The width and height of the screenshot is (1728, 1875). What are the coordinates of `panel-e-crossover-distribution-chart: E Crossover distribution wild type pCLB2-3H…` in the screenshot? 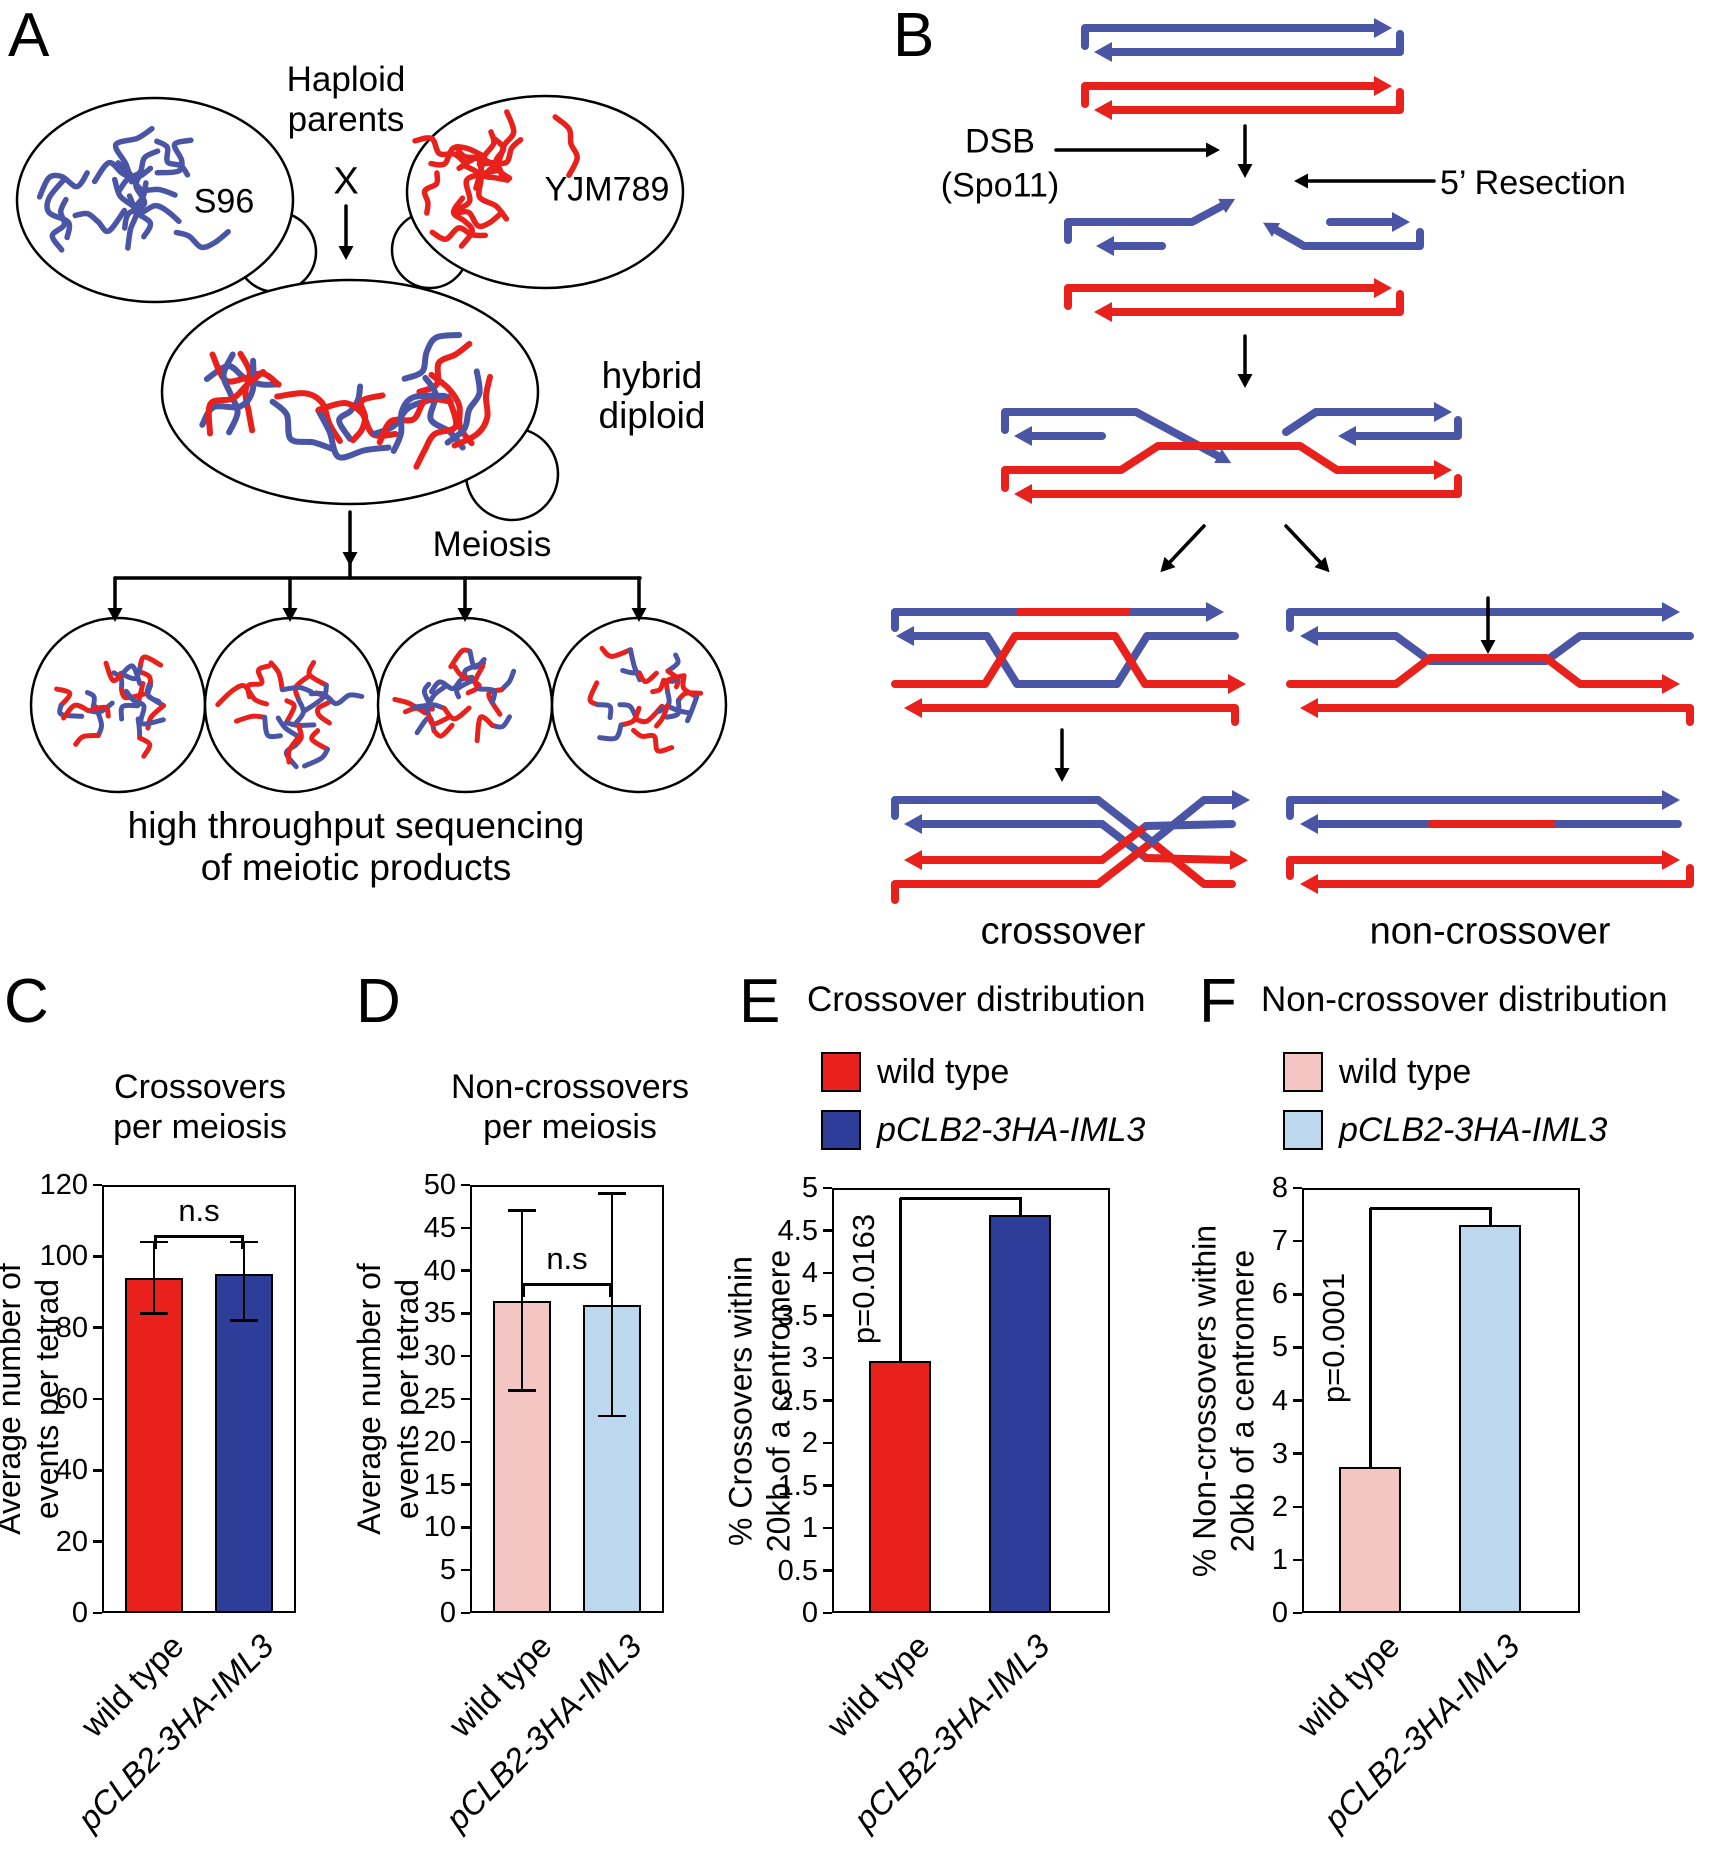 It's located at (961, 1417).